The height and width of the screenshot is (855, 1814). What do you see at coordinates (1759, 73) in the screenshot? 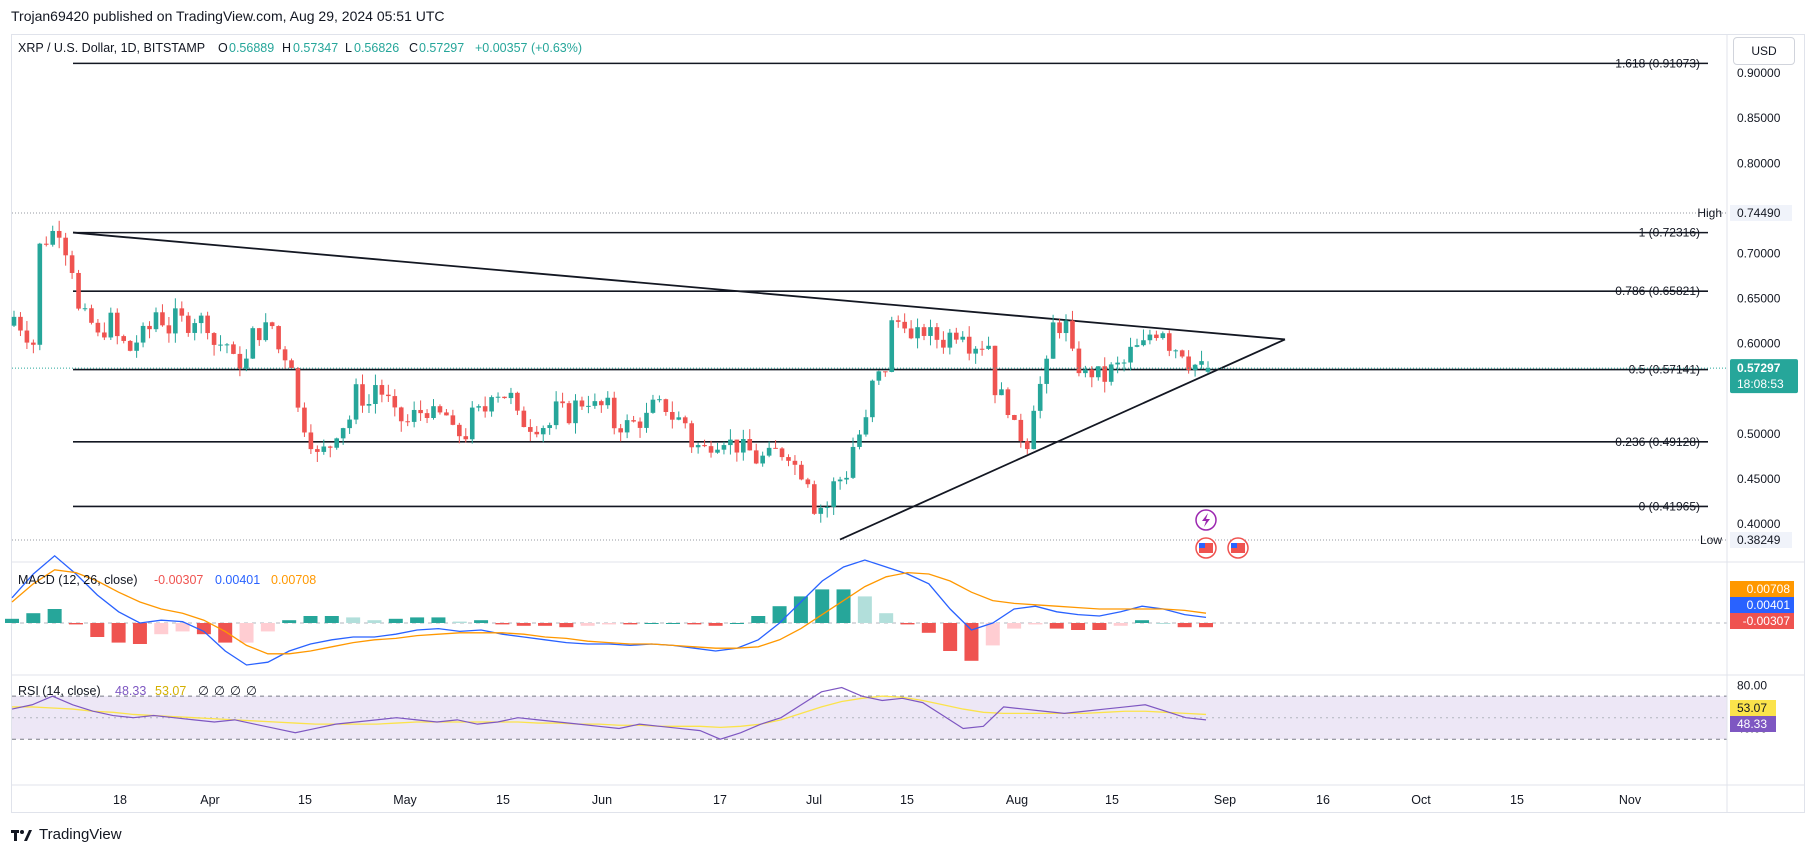
I see `price-tick-label: 0.90000` at bounding box center [1759, 73].